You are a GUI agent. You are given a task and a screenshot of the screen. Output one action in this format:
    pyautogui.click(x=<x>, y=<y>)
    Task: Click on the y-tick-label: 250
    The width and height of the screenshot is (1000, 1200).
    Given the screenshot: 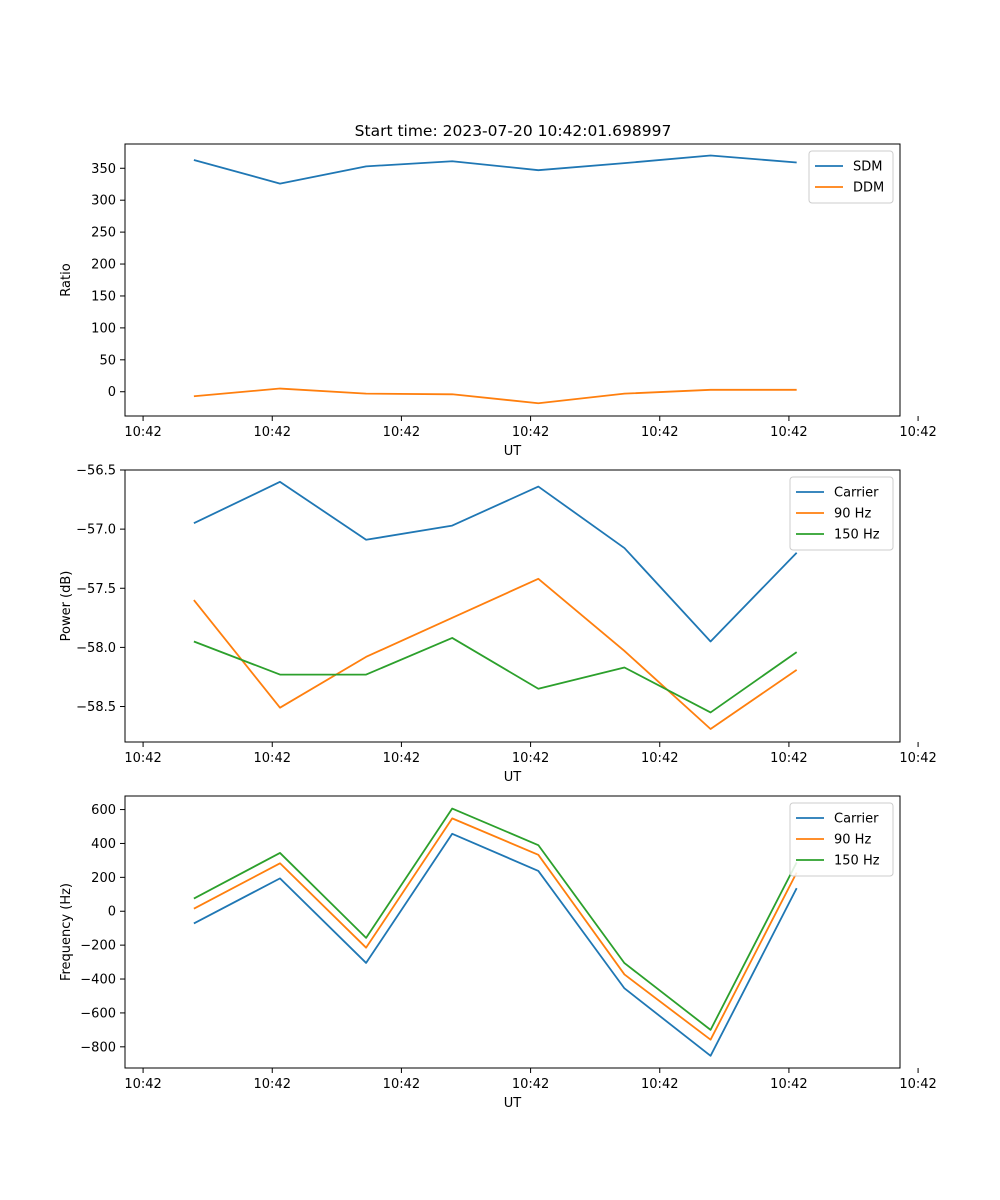 What is the action you would take?
    pyautogui.click(x=103, y=233)
    